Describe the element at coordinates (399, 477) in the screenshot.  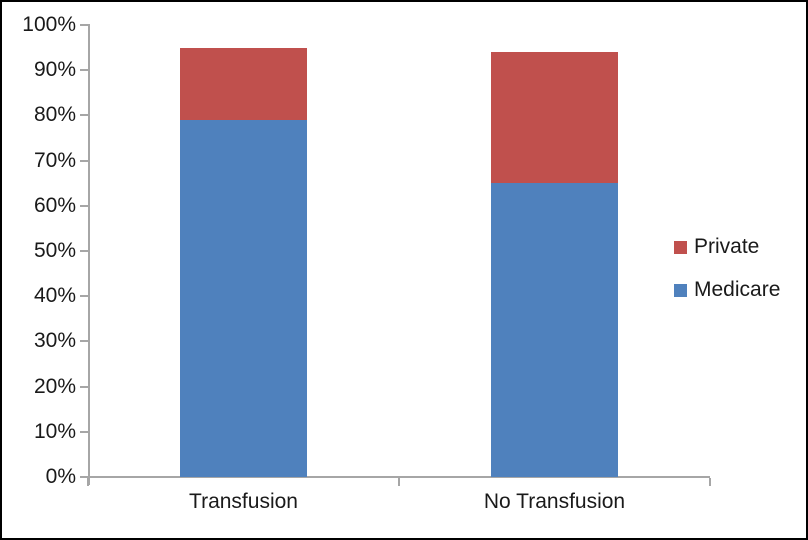
I see `x-axis-line` at that location.